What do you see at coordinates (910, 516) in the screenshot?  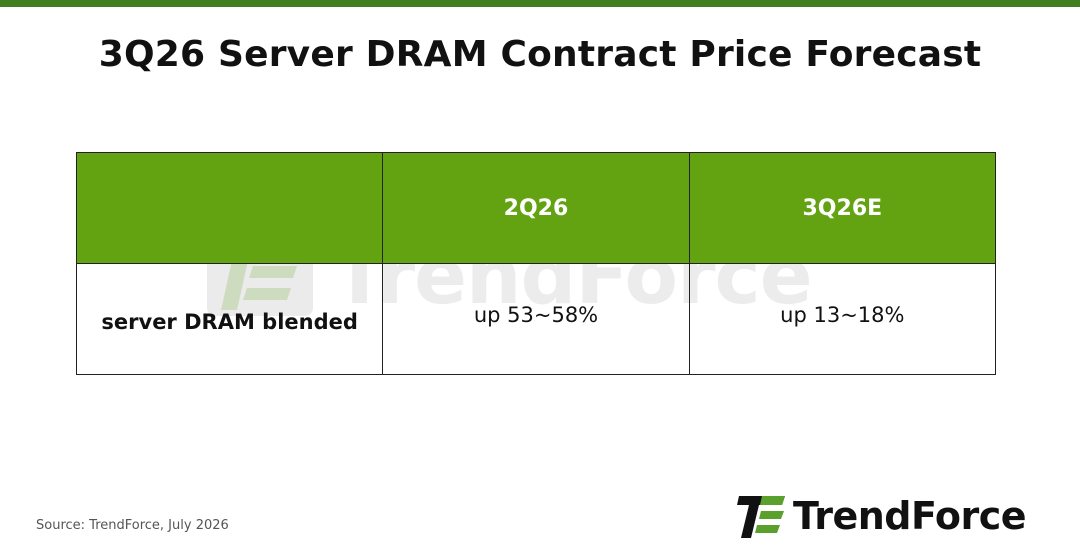 I see `logo-text: TrendForce` at bounding box center [910, 516].